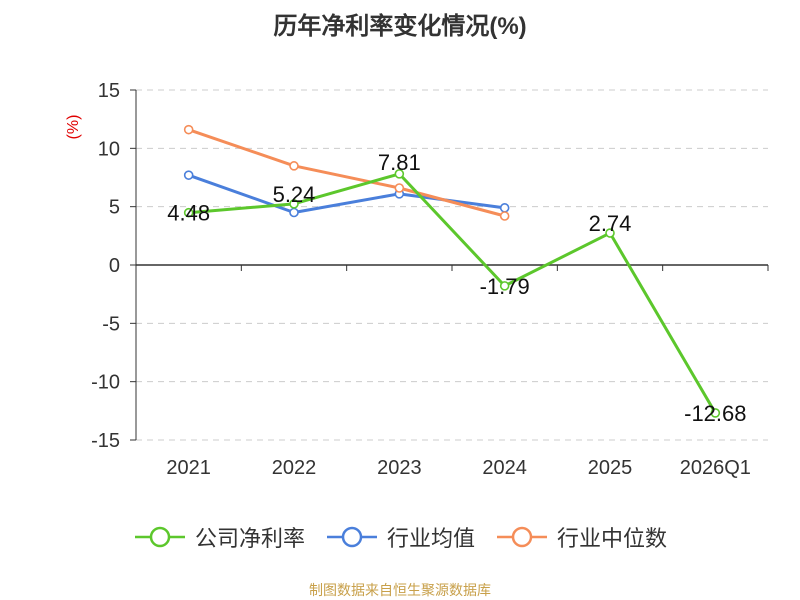 The width and height of the screenshot is (800, 600). Describe the element at coordinates (715, 468) in the screenshot. I see `x-tick-label: 2026Q1` at that location.